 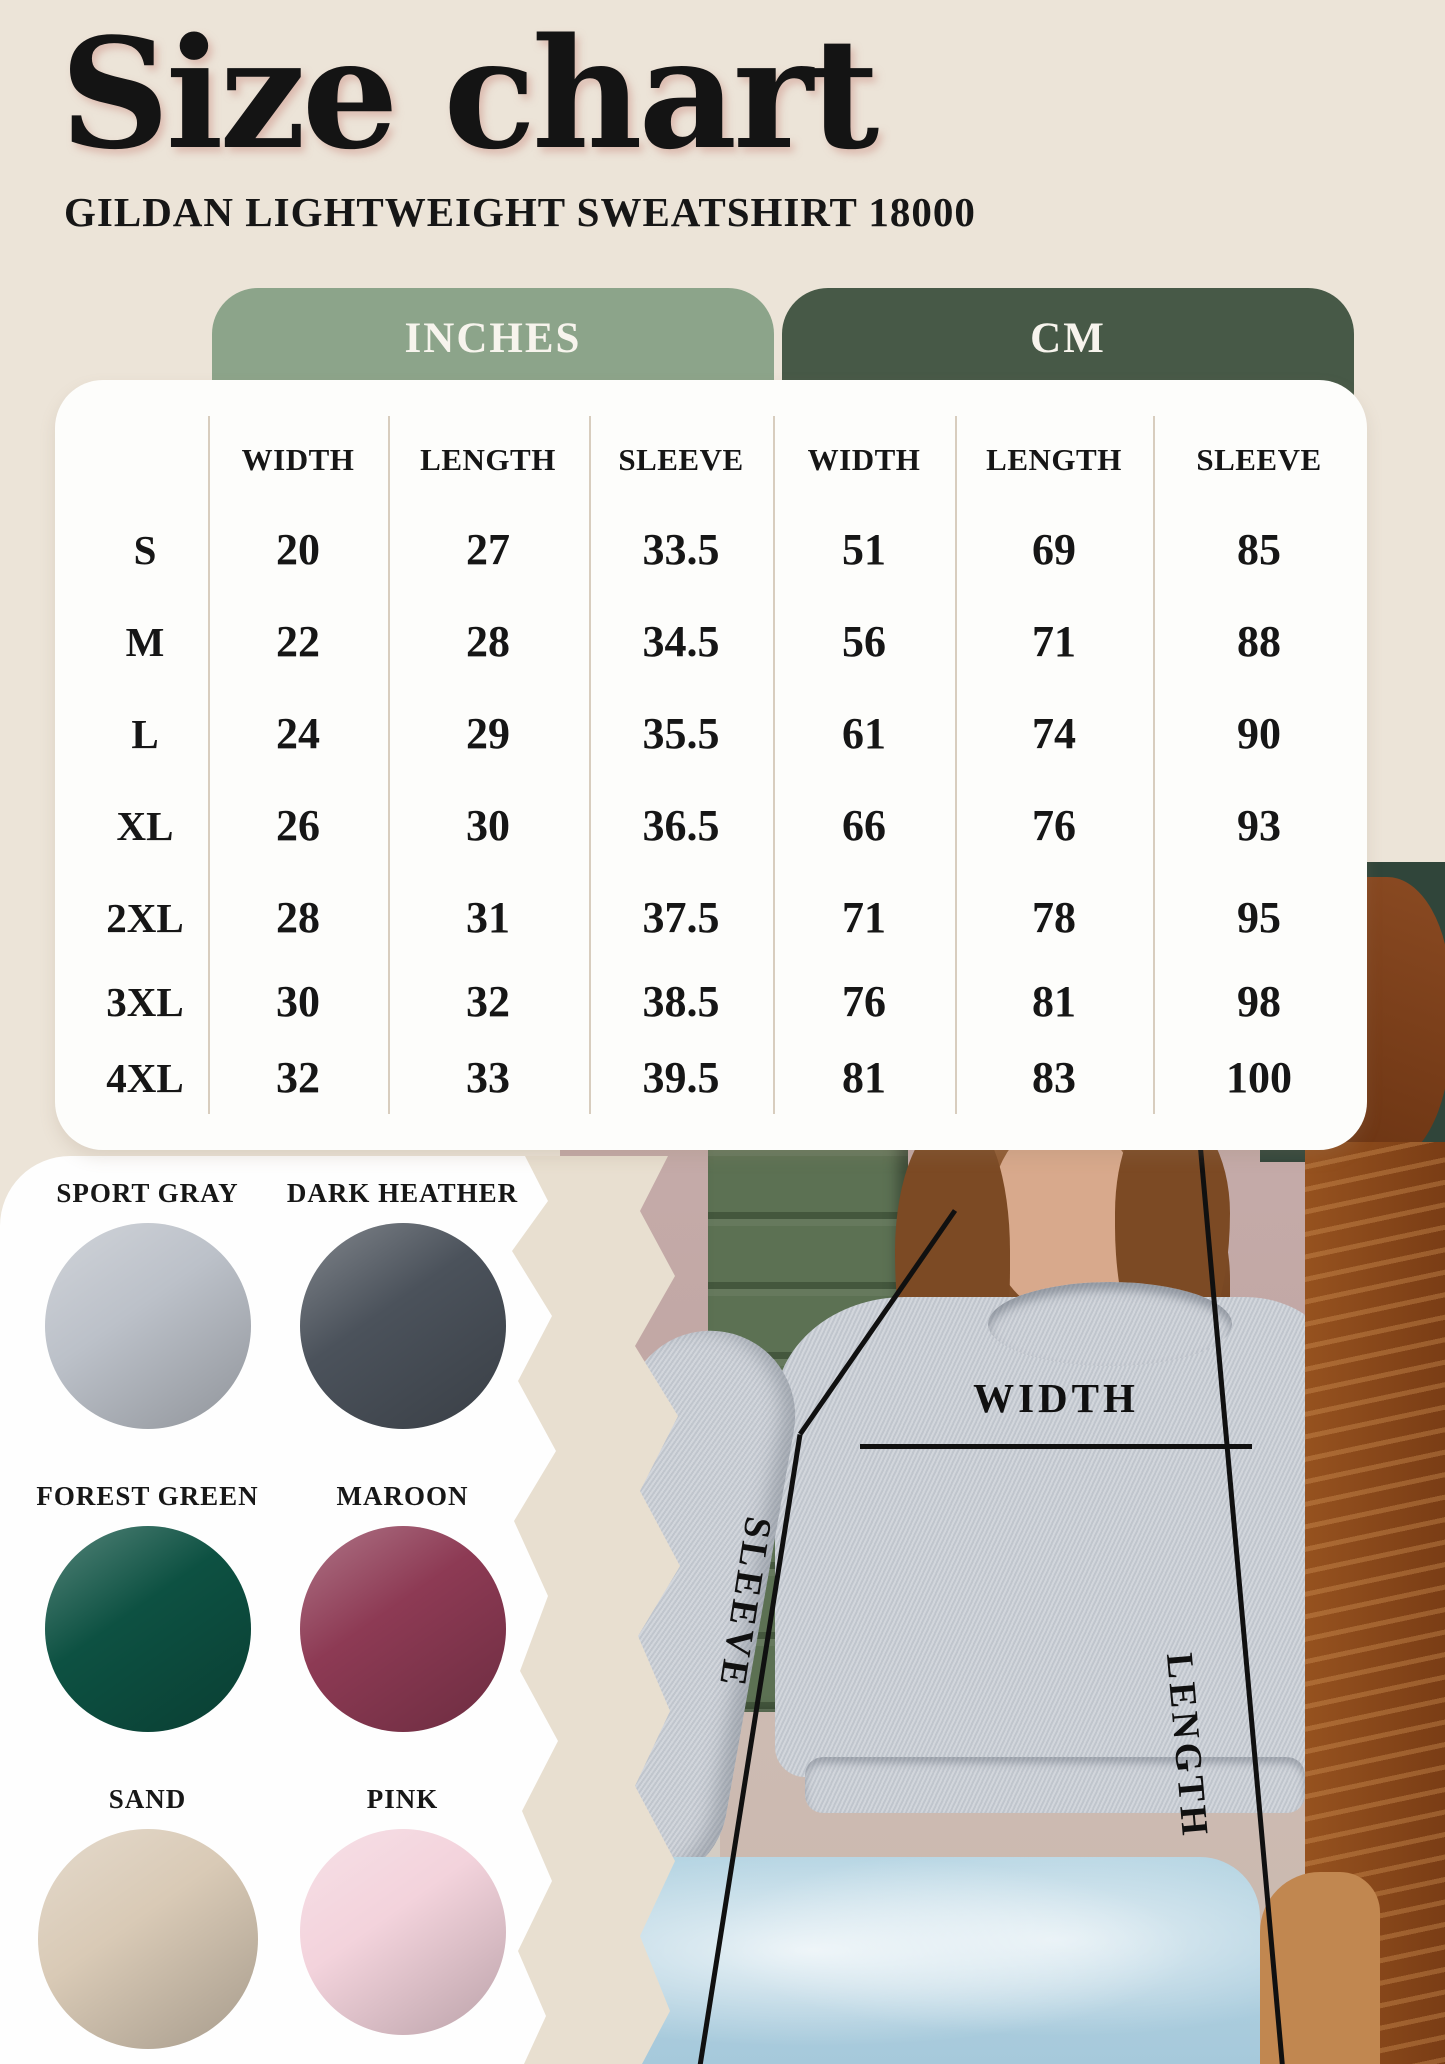 I want to click on value-cell: 34.5, so click(x=681, y=641).